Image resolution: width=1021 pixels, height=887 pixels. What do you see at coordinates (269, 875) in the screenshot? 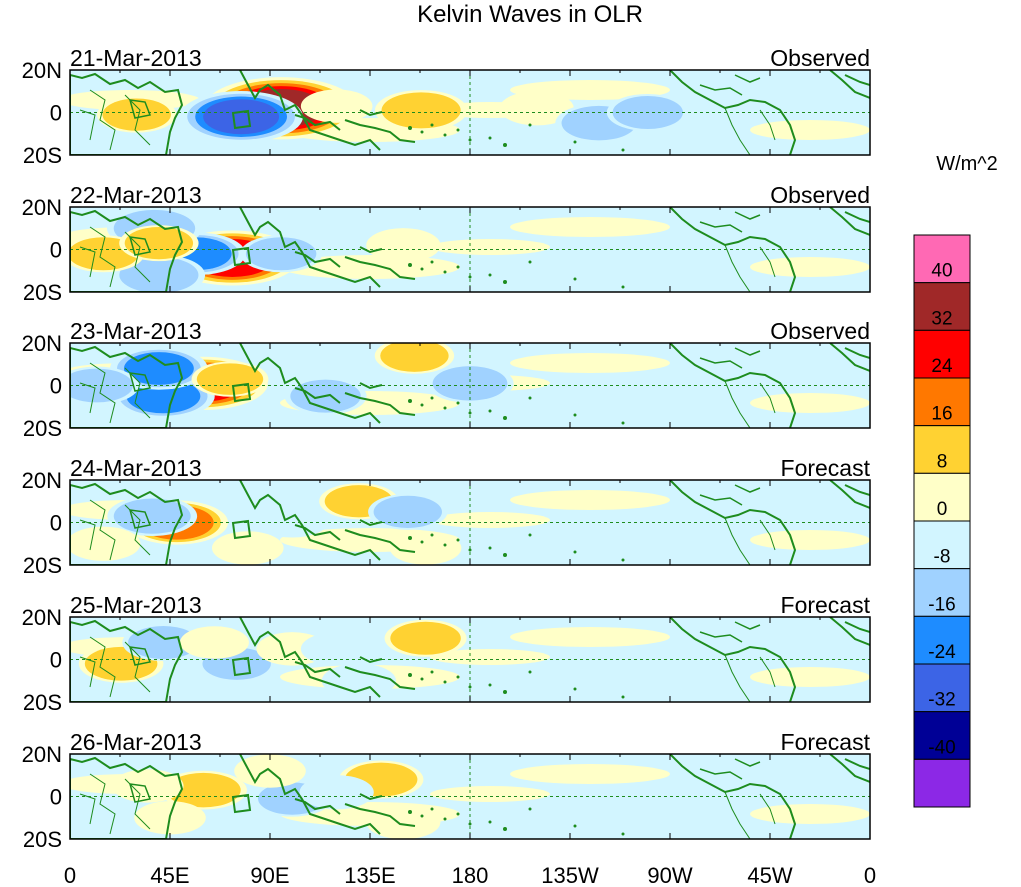
I see `lon-label: 90E` at bounding box center [269, 875].